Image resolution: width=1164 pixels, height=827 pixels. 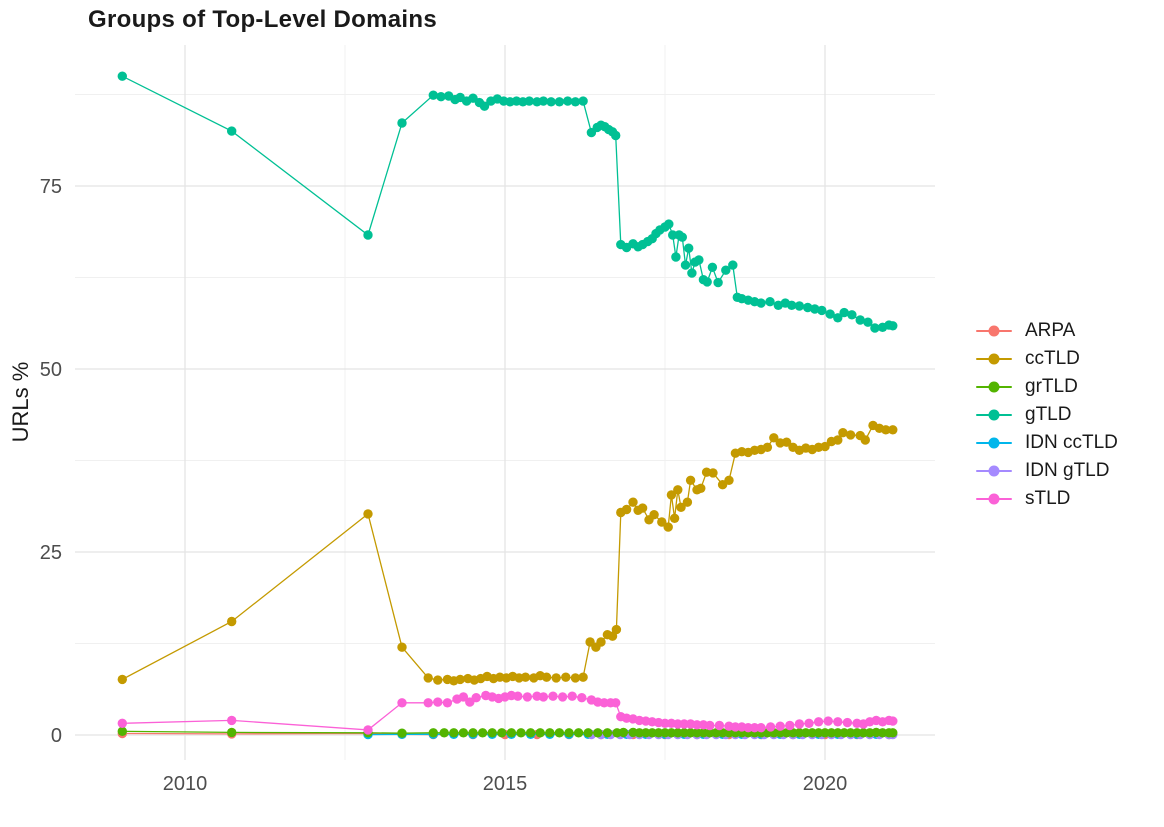 I want to click on legend-item-grtld: grTLD, so click(x=1047, y=386).